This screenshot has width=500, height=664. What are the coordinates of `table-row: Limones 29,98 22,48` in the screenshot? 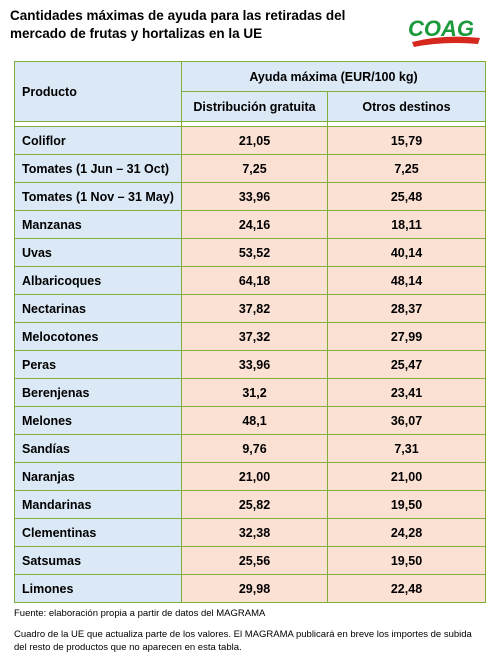 It's located at (250, 588).